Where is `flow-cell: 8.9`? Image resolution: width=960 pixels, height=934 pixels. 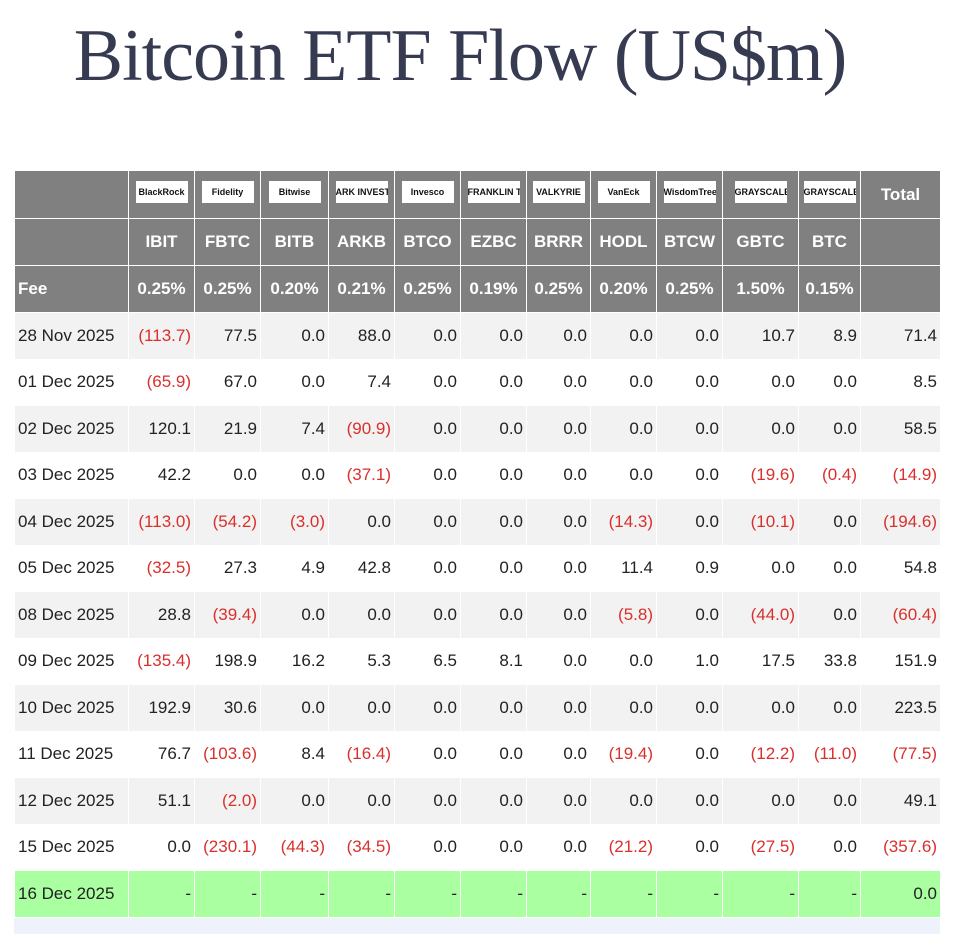 flow-cell: 8.9 is located at coordinates (829, 336).